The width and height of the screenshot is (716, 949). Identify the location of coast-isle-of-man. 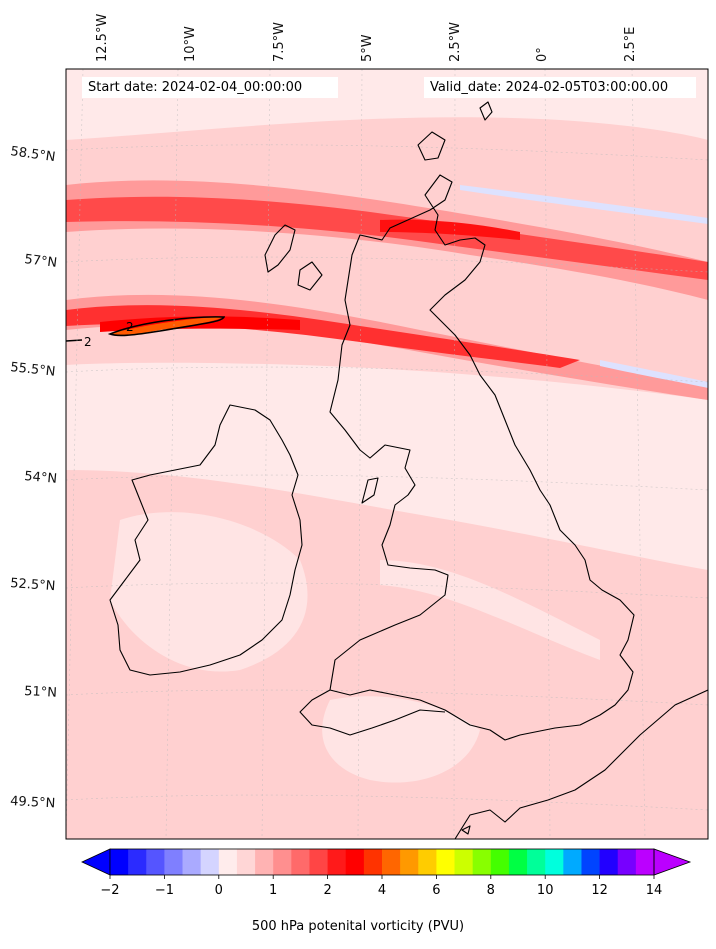
(370, 490).